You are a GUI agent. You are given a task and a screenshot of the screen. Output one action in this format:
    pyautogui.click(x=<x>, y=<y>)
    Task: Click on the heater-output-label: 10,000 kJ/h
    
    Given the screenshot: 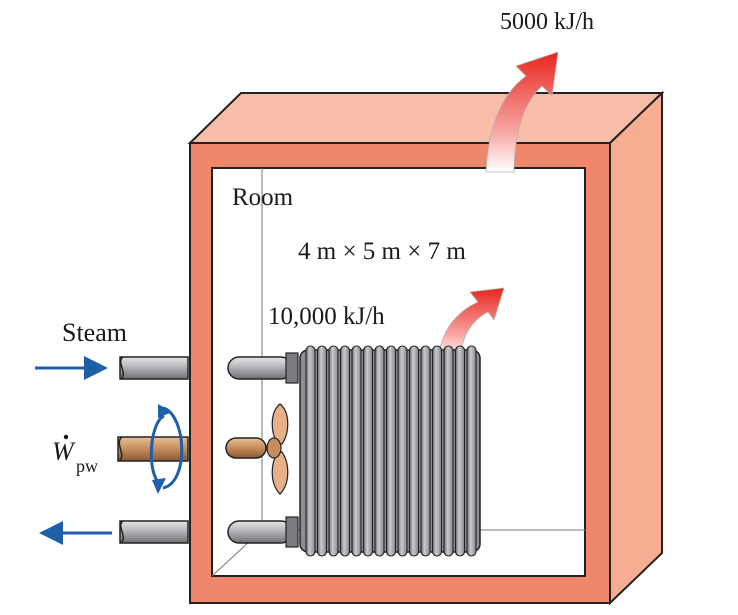 What is the action you would take?
    pyautogui.click(x=326, y=316)
    